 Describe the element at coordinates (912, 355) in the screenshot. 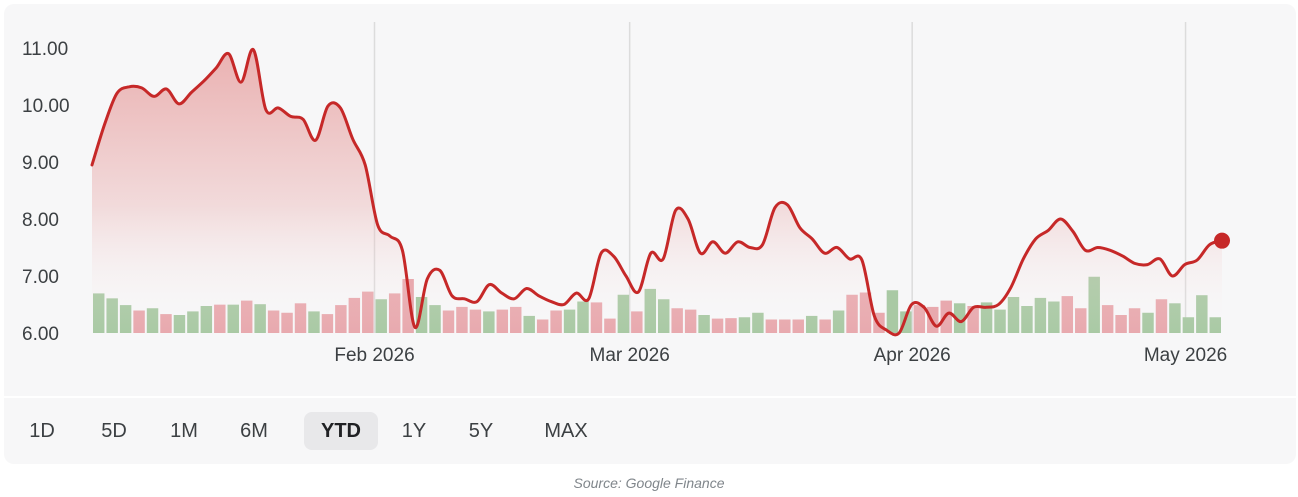

I see `x-tick-label: Apr 2026` at that location.